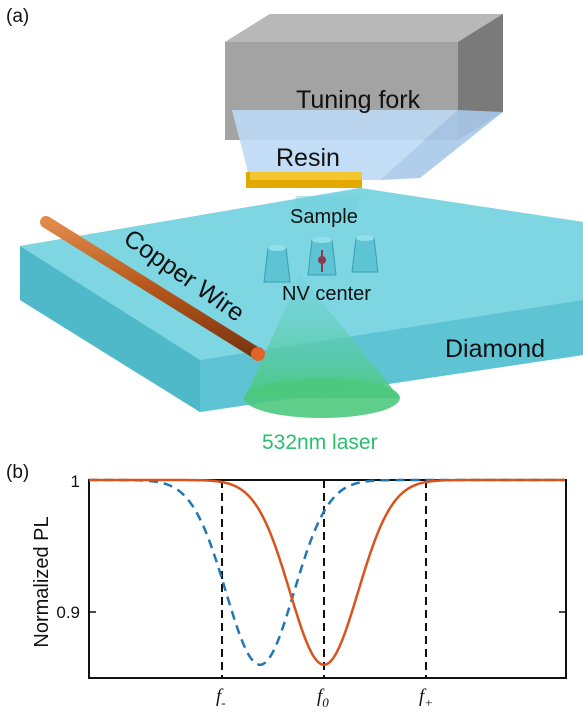 Image resolution: width=583 pixels, height=717 pixels. What do you see at coordinates (17, 472) in the screenshot?
I see `panel-b-label: (b)` at bounding box center [17, 472].